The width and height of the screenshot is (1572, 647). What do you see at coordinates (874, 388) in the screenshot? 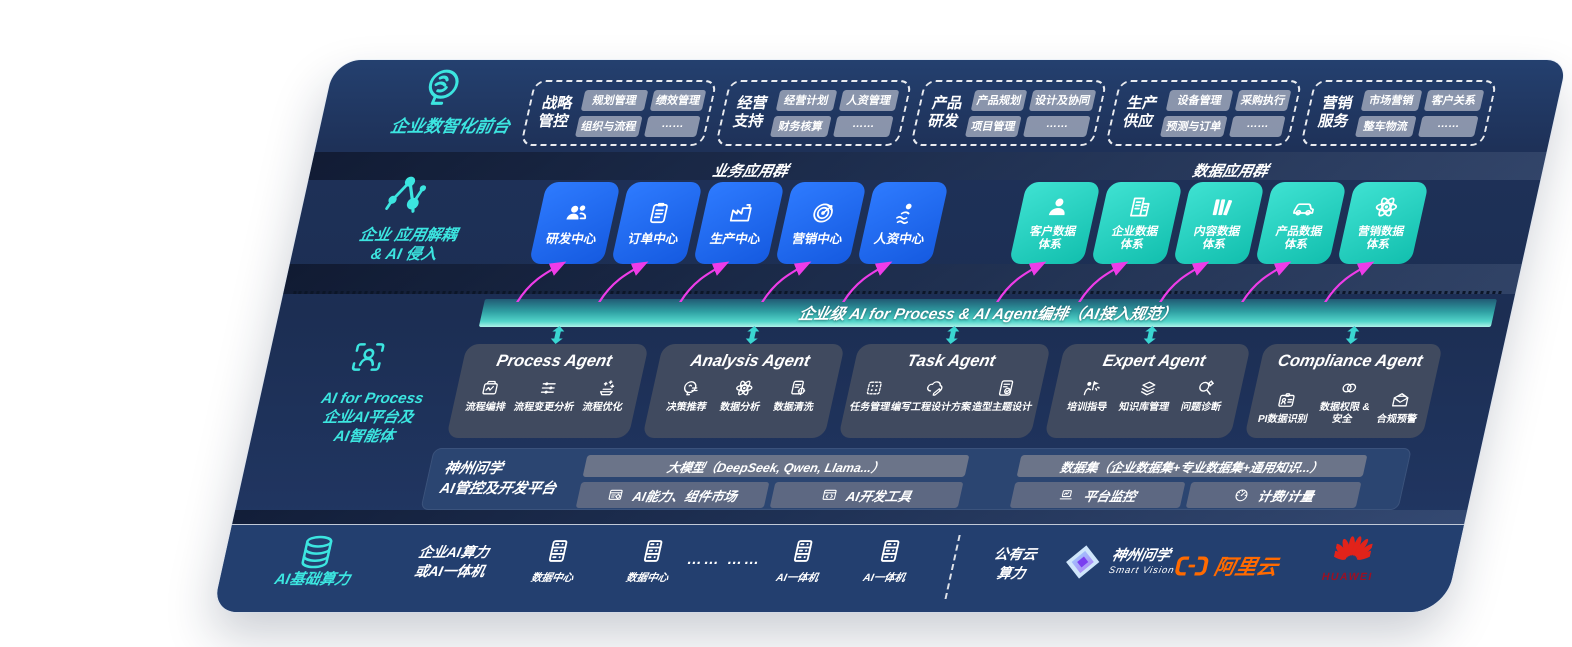
I see `grid-dots-icon` at bounding box center [874, 388].